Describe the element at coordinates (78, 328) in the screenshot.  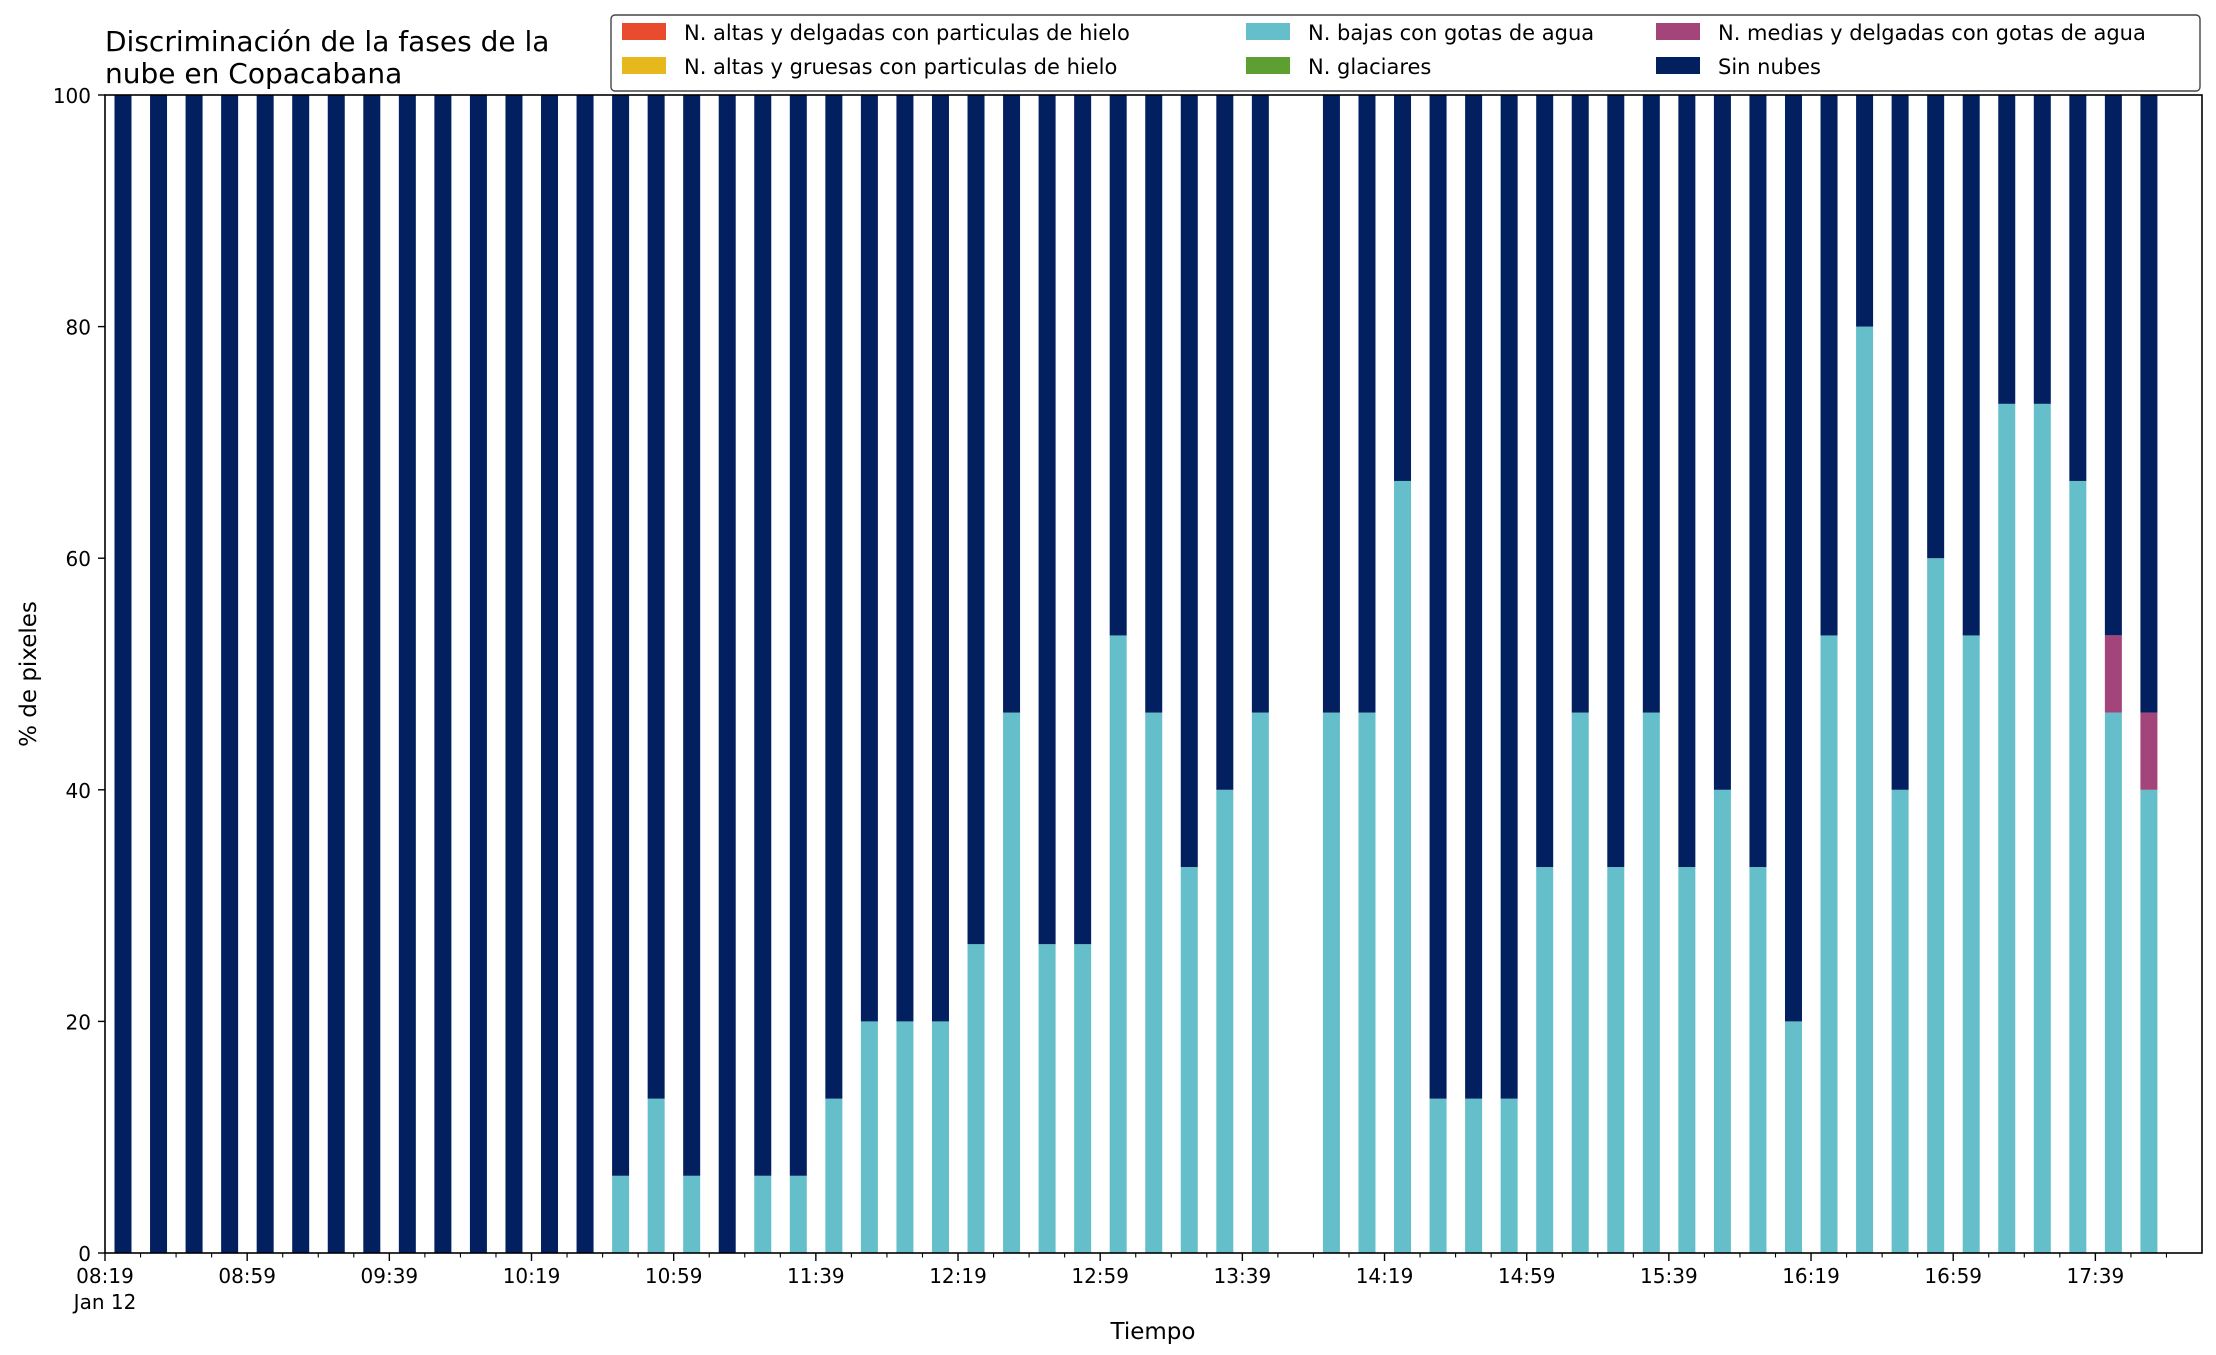
I see `y-tick-label: 80` at that location.